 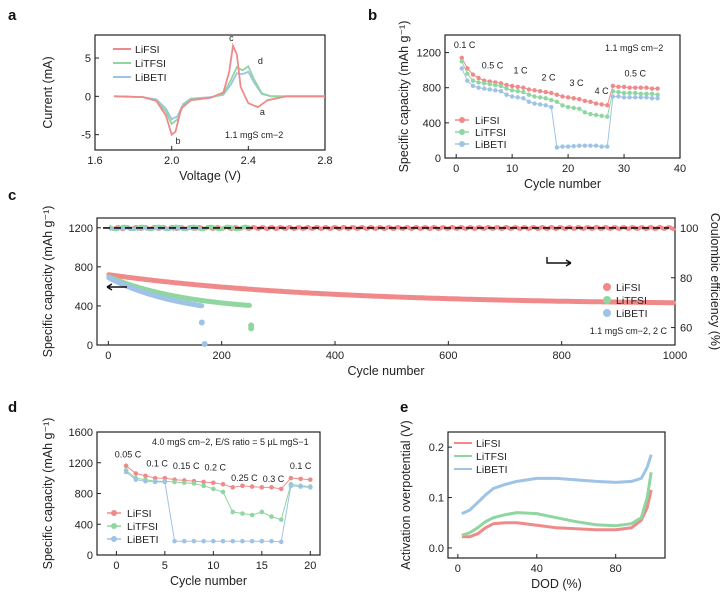 I want to click on panel-c-xtick-label: 600, so click(x=448, y=356).